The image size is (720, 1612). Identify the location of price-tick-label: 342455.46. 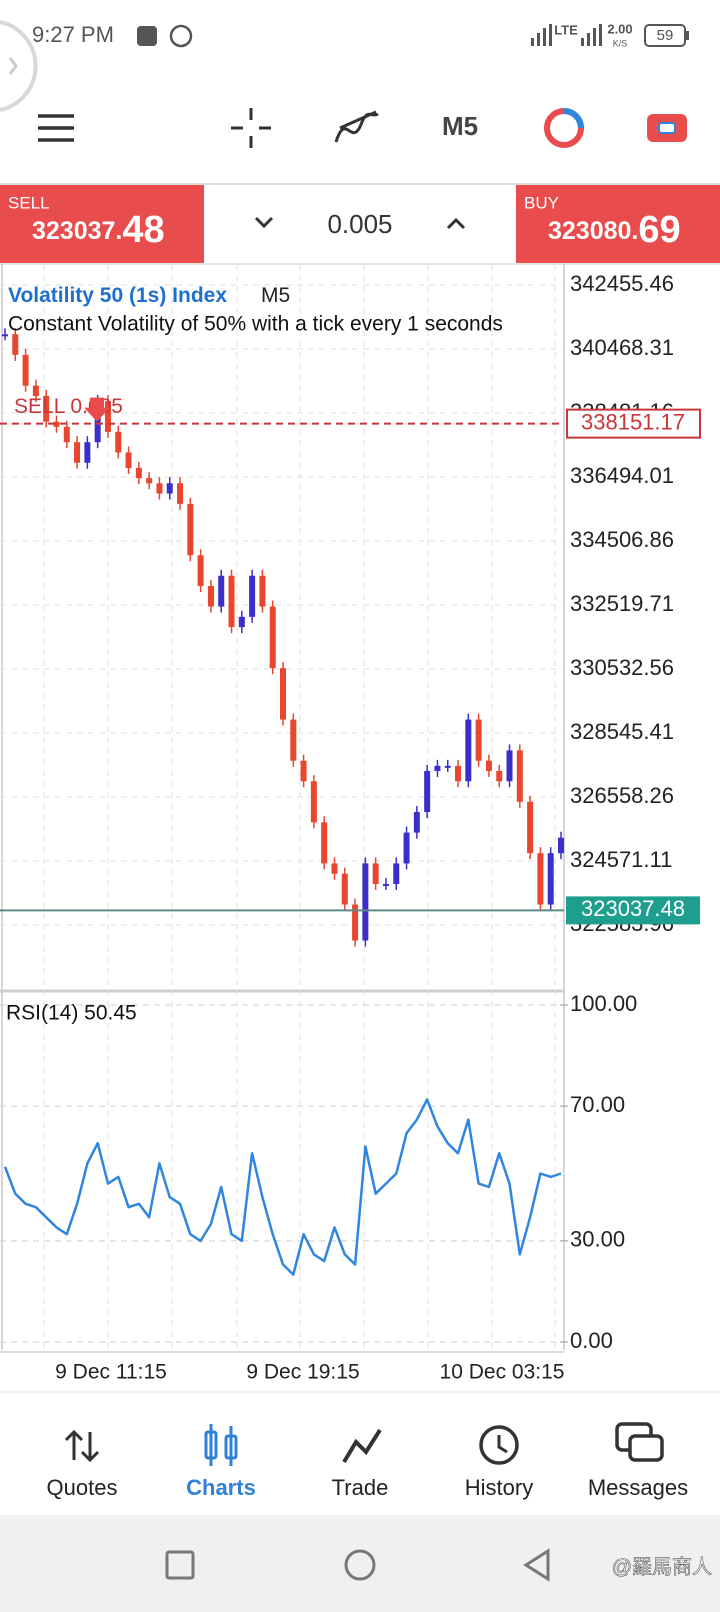
(622, 283).